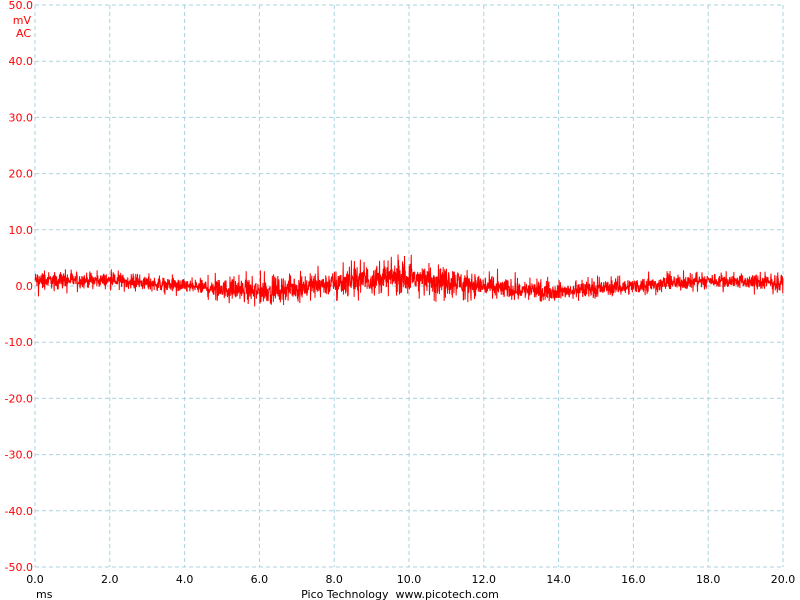  What do you see at coordinates (19, 342) in the screenshot?
I see `y-tick-label: -10.0` at bounding box center [19, 342].